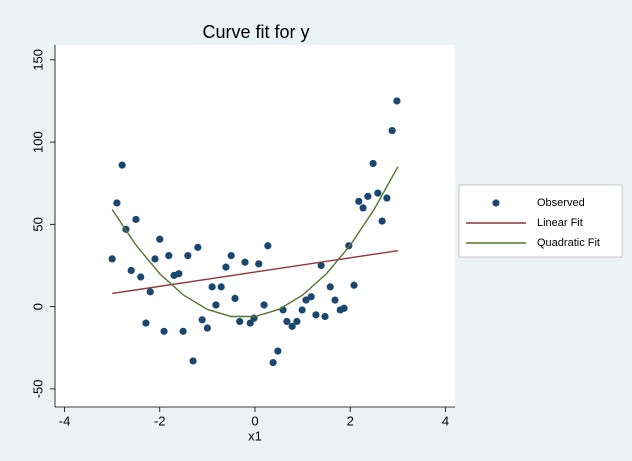 The width and height of the screenshot is (632, 461). What do you see at coordinates (65, 420) in the screenshot?
I see `x-tick-label: -4` at bounding box center [65, 420].